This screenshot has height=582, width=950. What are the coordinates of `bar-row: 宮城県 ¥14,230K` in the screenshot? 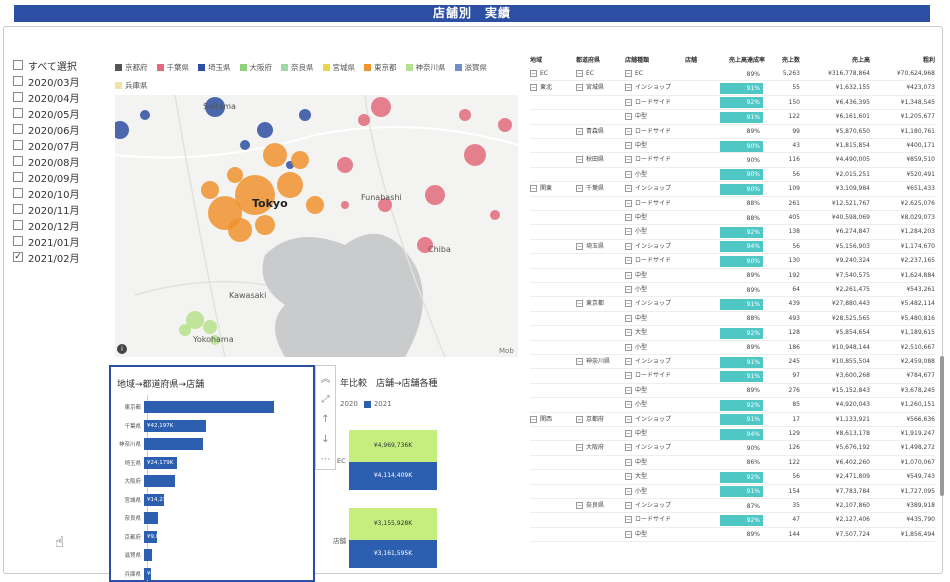 It's located at (142, 499).